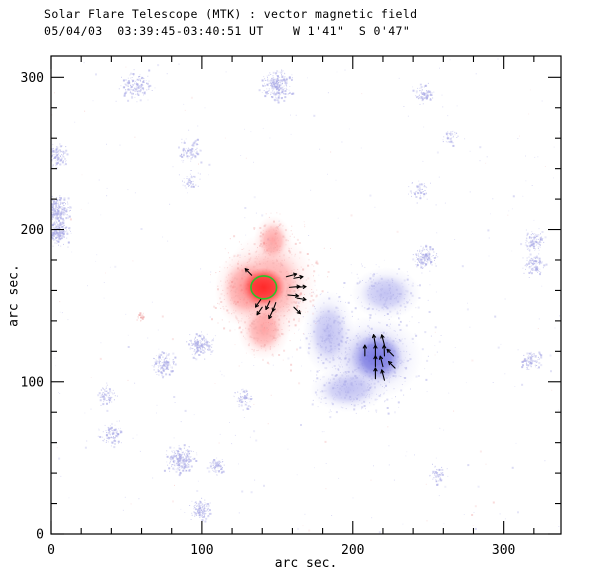  What do you see at coordinates (503, 550) in the screenshot?
I see `x-tick-label: 300` at bounding box center [503, 550].